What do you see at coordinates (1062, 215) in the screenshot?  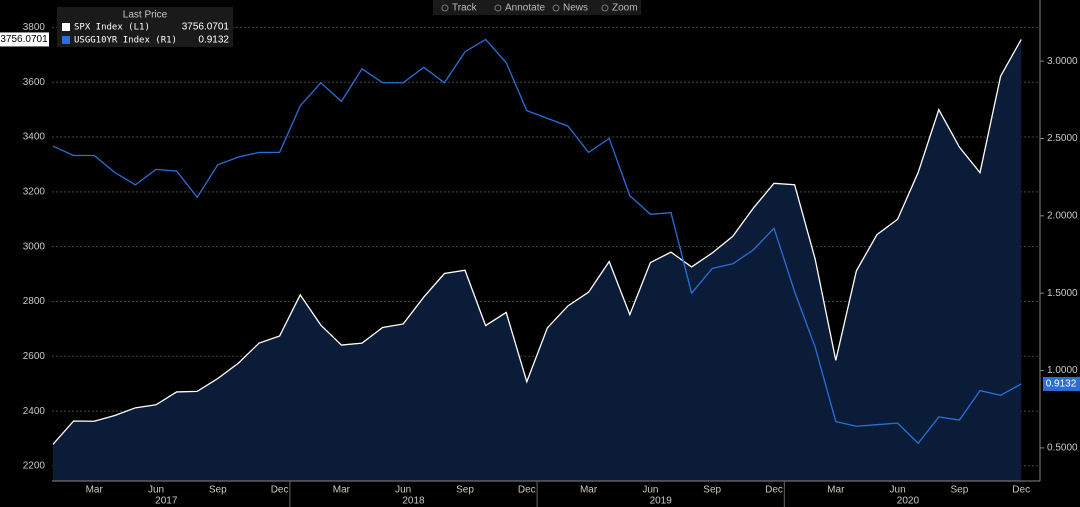 I see `y2-tick-label: 2.0000` at bounding box center [1062, 215].